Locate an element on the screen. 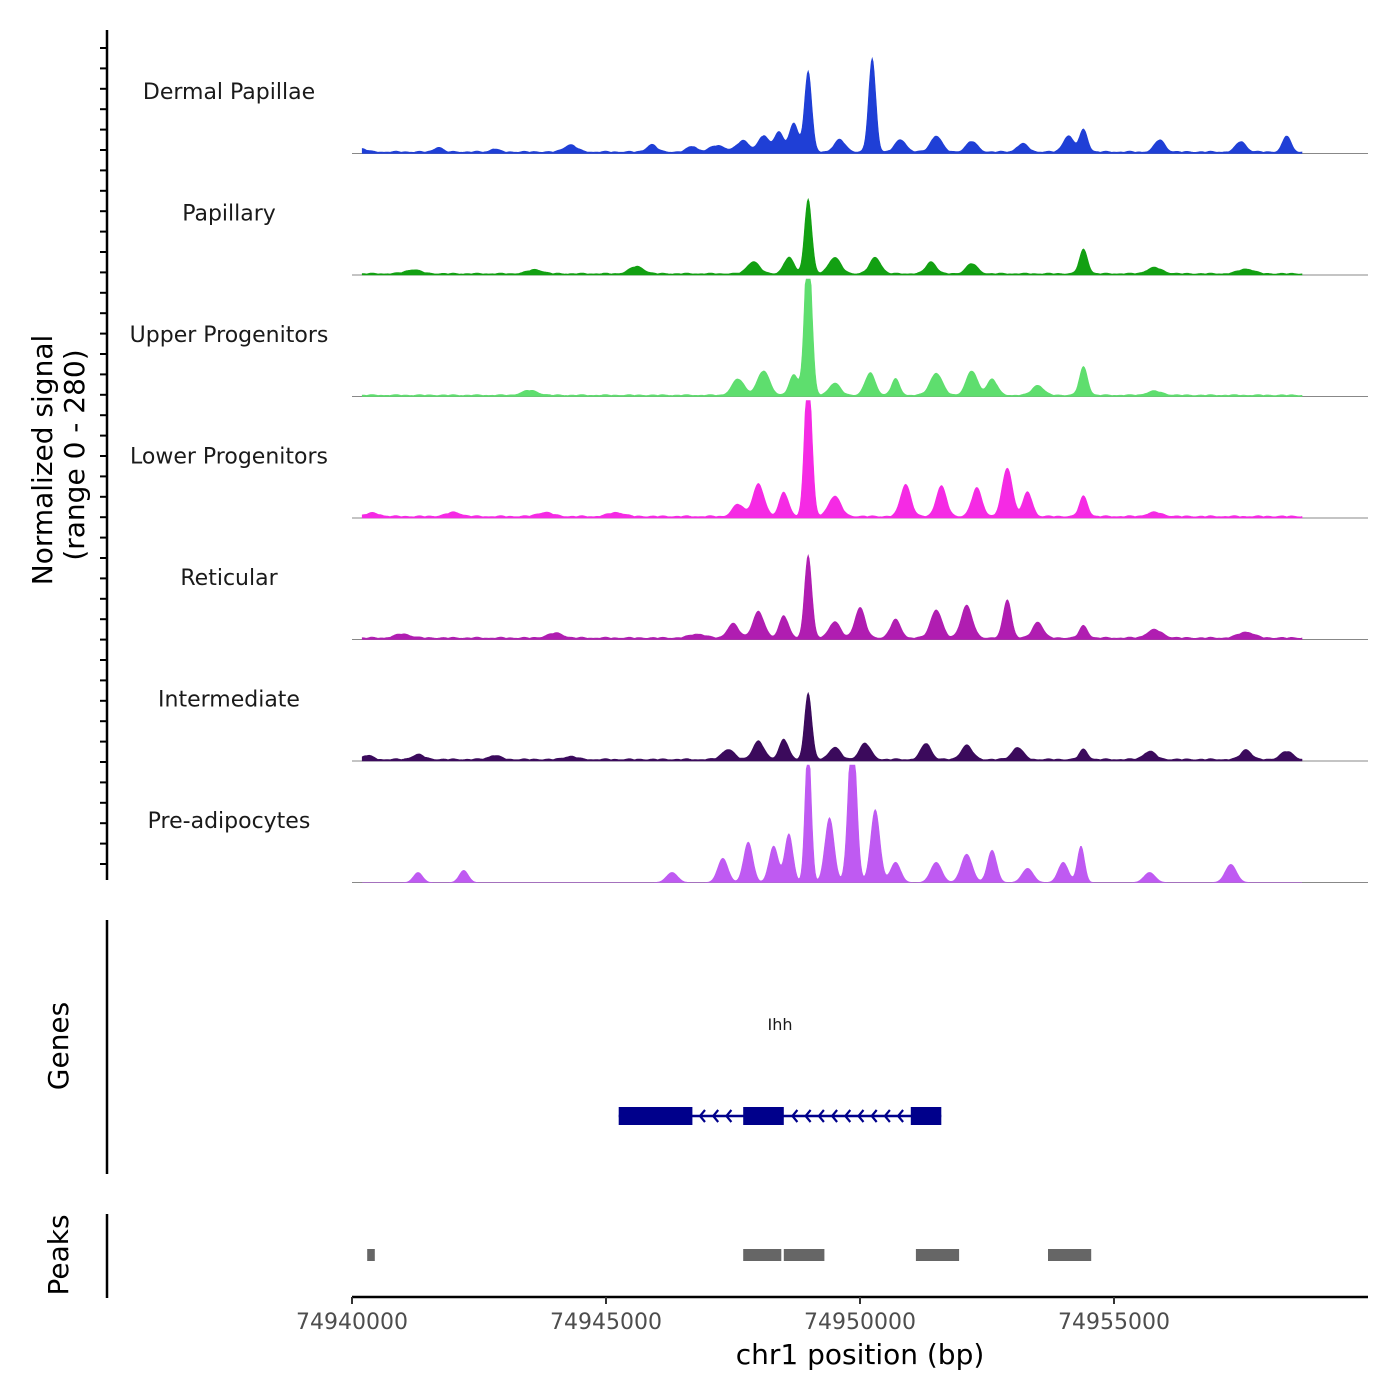  gene-exons is located at coordinates (780, 1116).